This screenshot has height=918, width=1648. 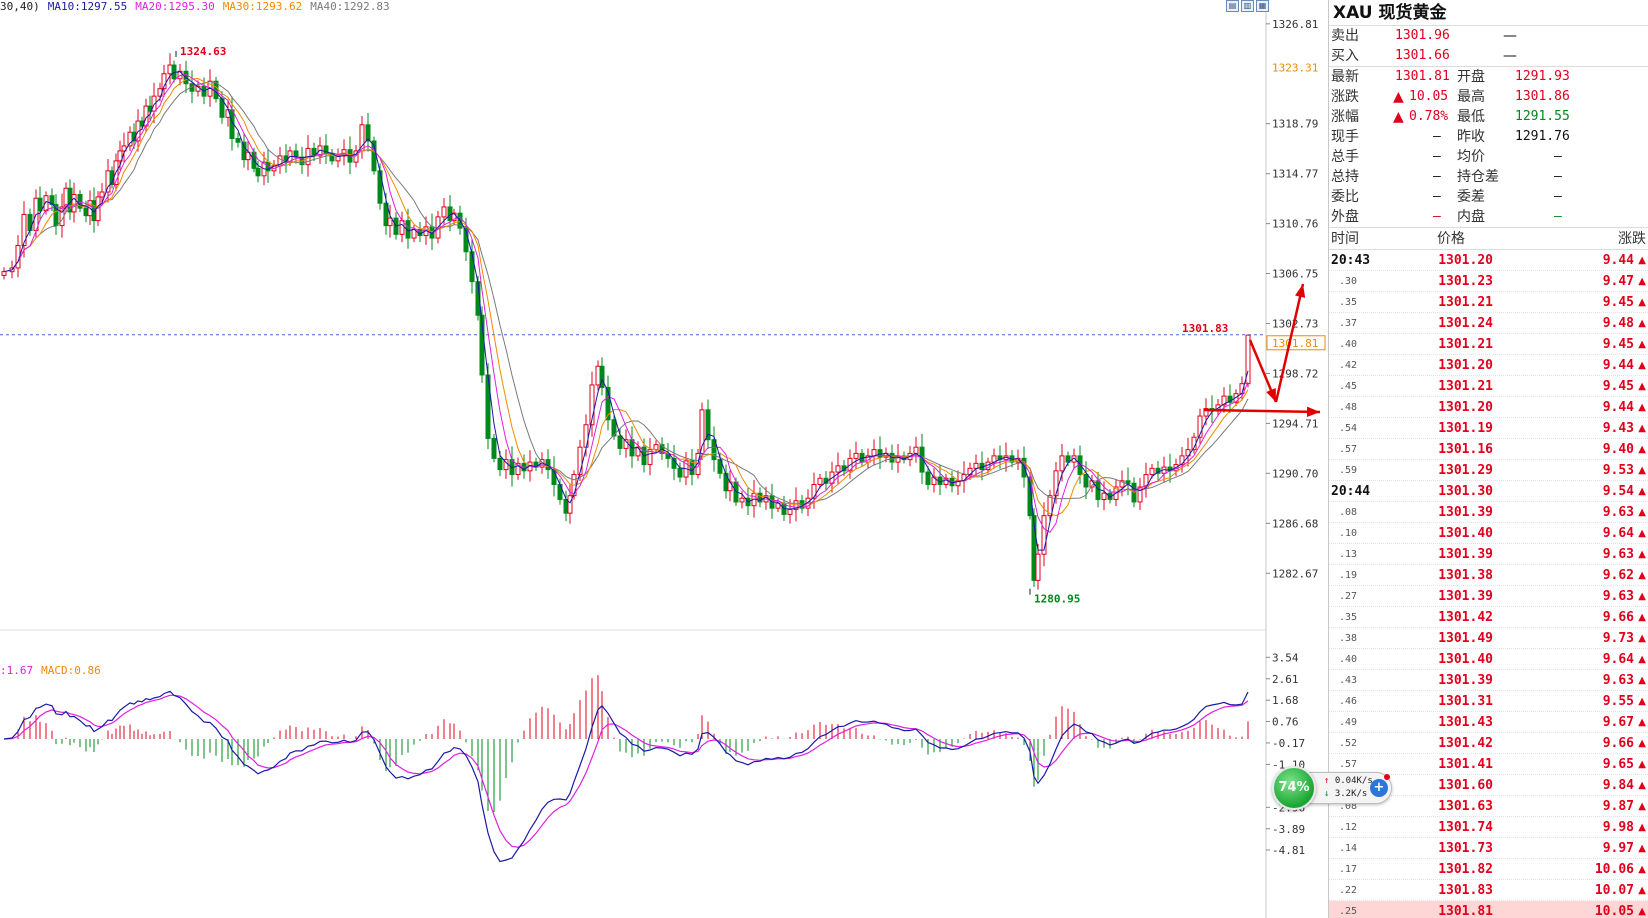 I want to click on tick-row: .52 1301.42 9.66 ▲, so click(x=1488, y=743).